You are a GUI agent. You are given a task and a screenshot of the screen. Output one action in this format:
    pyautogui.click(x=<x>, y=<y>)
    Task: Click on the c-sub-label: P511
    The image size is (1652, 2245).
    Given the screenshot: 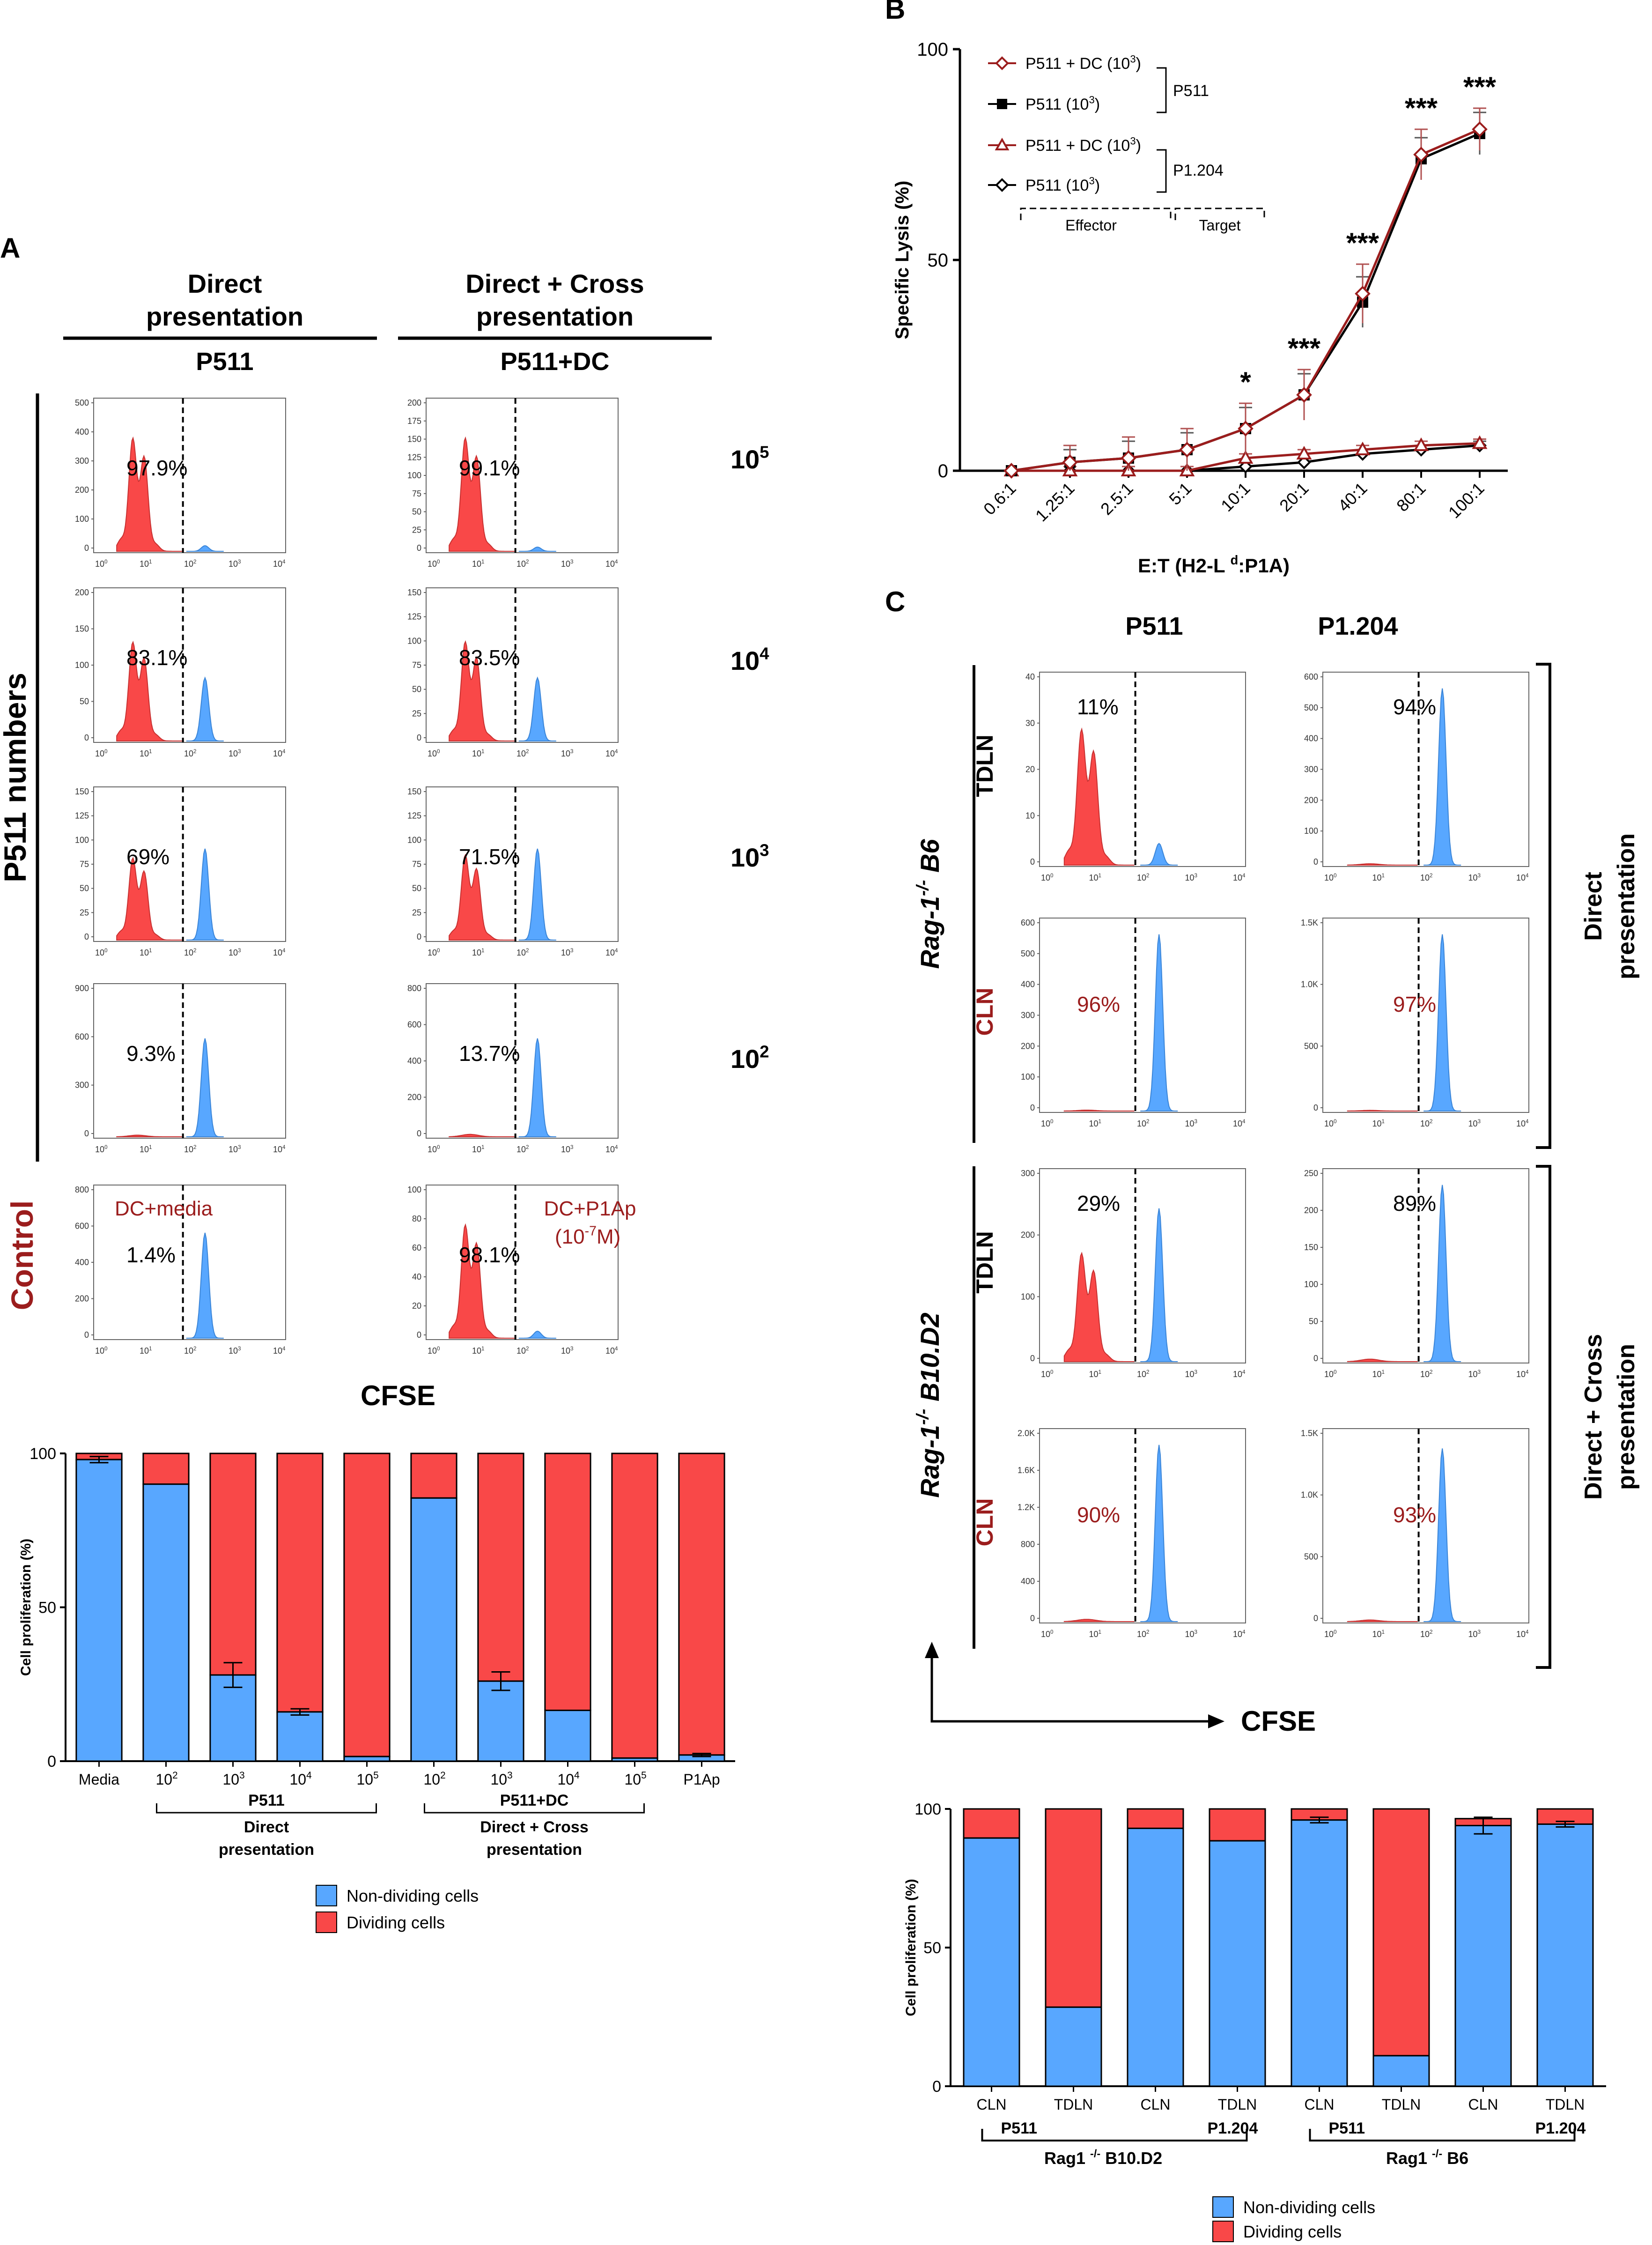 What is the action you would take?
    pyautogui.click(x=1019, y=2128)
    